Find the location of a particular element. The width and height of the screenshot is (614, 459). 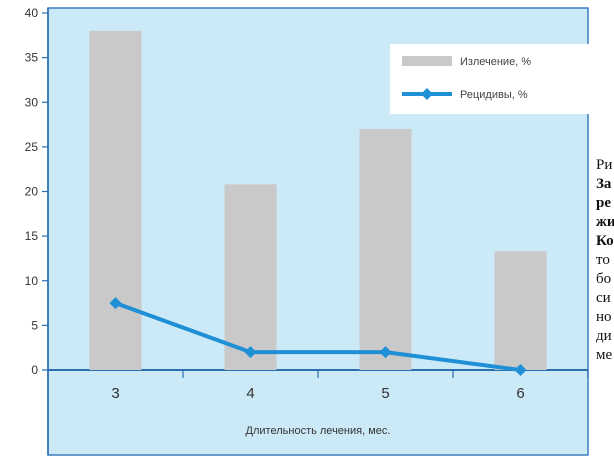

y-tick-label: 40 is located at coordinates (32, 13).